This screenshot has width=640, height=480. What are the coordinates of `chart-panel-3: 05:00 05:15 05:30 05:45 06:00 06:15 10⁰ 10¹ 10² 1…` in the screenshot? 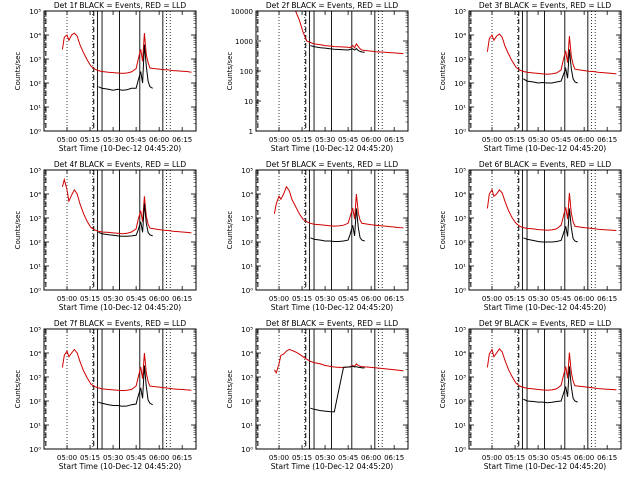 It's located at (530, 77).